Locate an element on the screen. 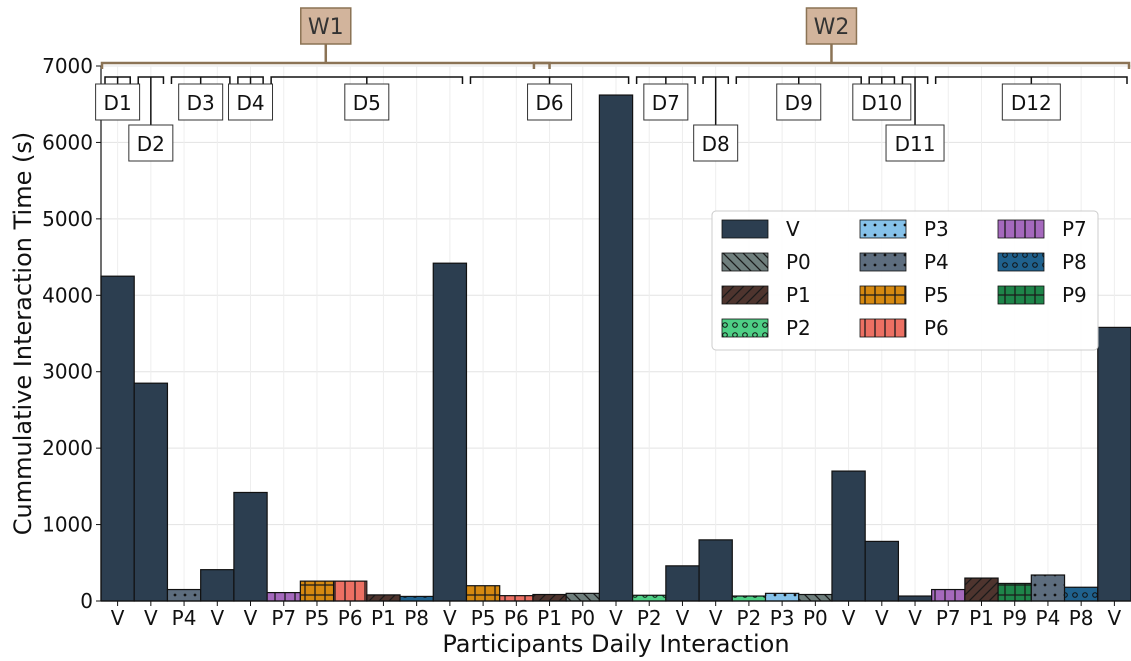 The width and height of the screenshot is (1131, 661). x-tick-label: P8 is located at coordinates (1081, 618).